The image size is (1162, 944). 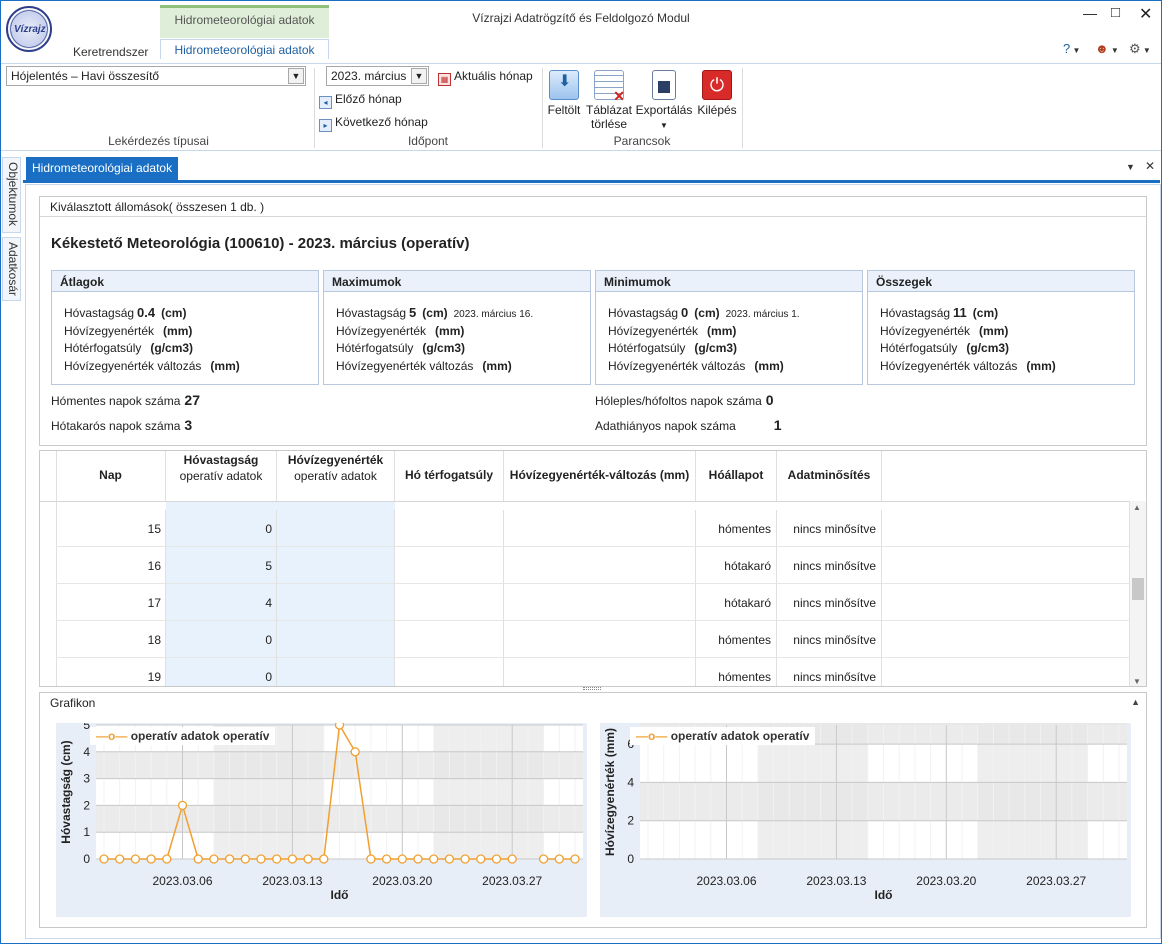 I want to click on table-delete-icon: ✕, so click(x=609, y=86).